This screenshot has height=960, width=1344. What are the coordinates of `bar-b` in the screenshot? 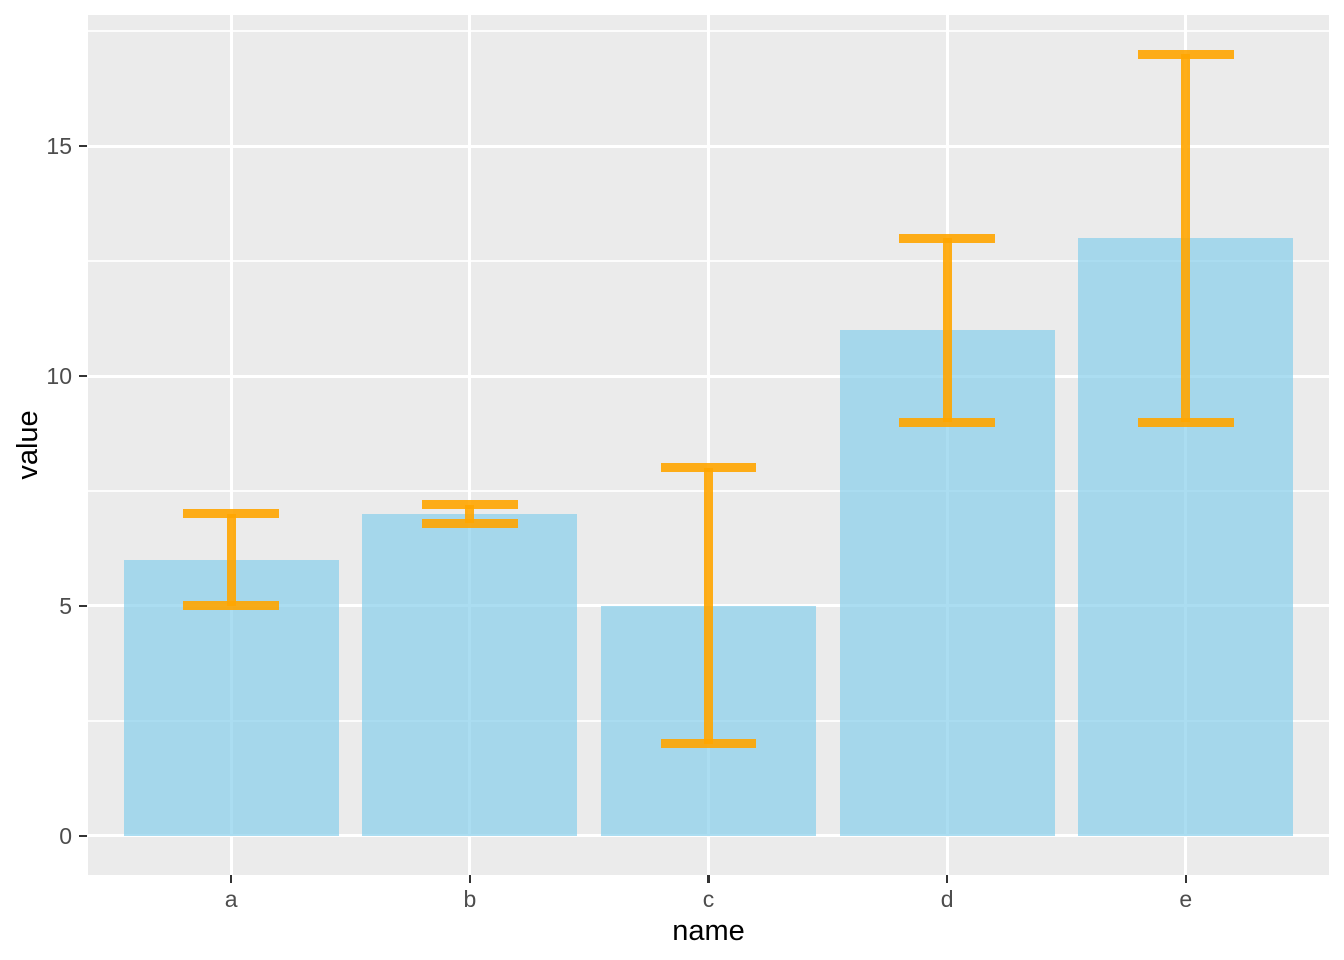 It's located at (470, 674).